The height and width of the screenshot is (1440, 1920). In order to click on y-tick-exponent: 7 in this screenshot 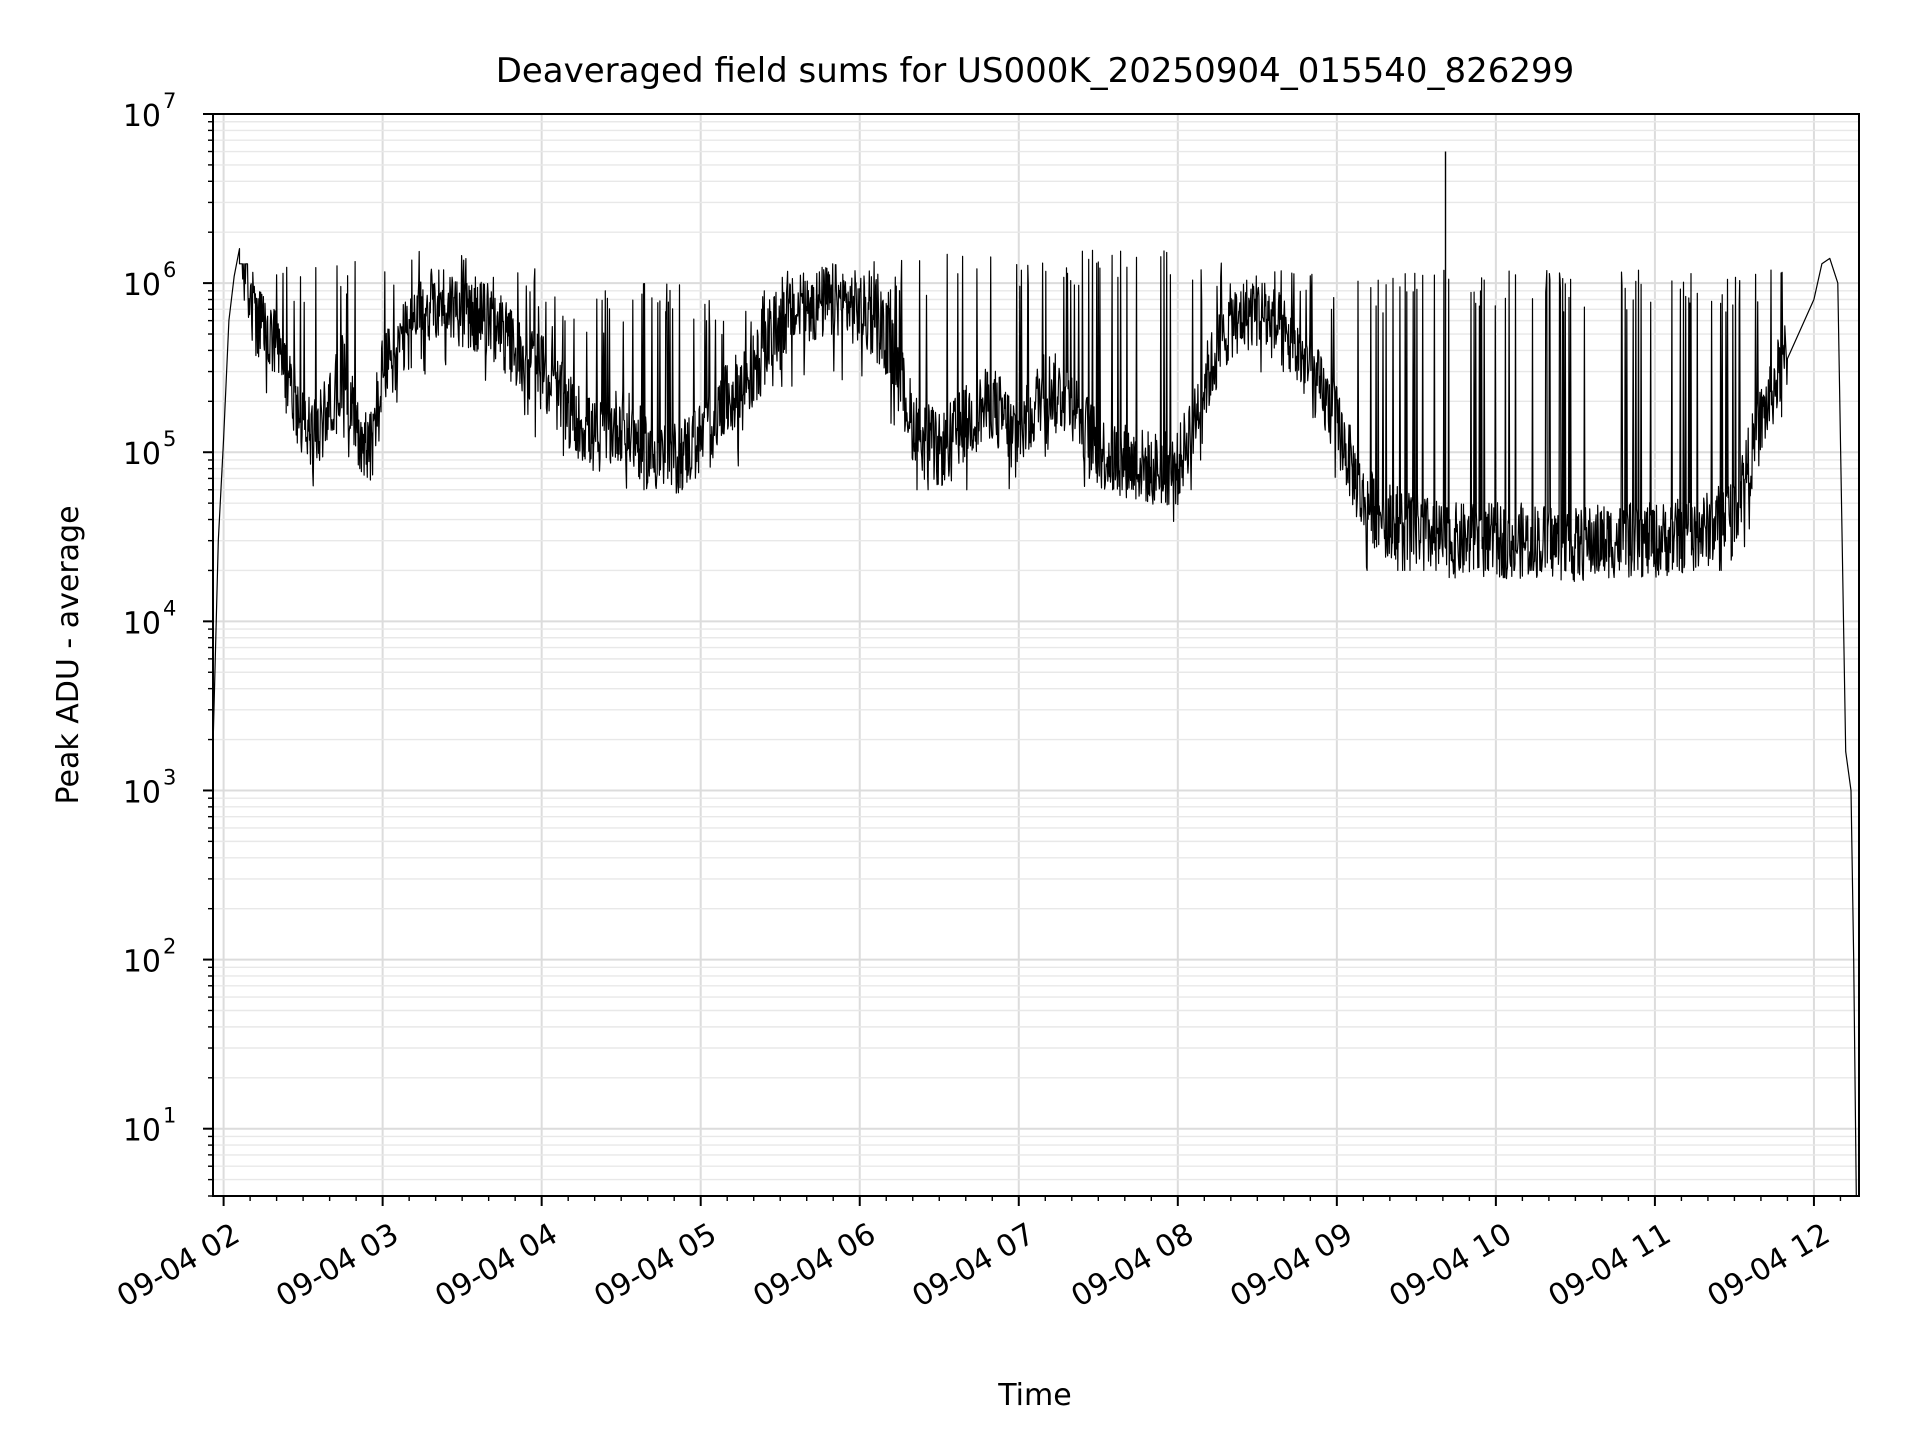, I will do `click(169, 101)`.